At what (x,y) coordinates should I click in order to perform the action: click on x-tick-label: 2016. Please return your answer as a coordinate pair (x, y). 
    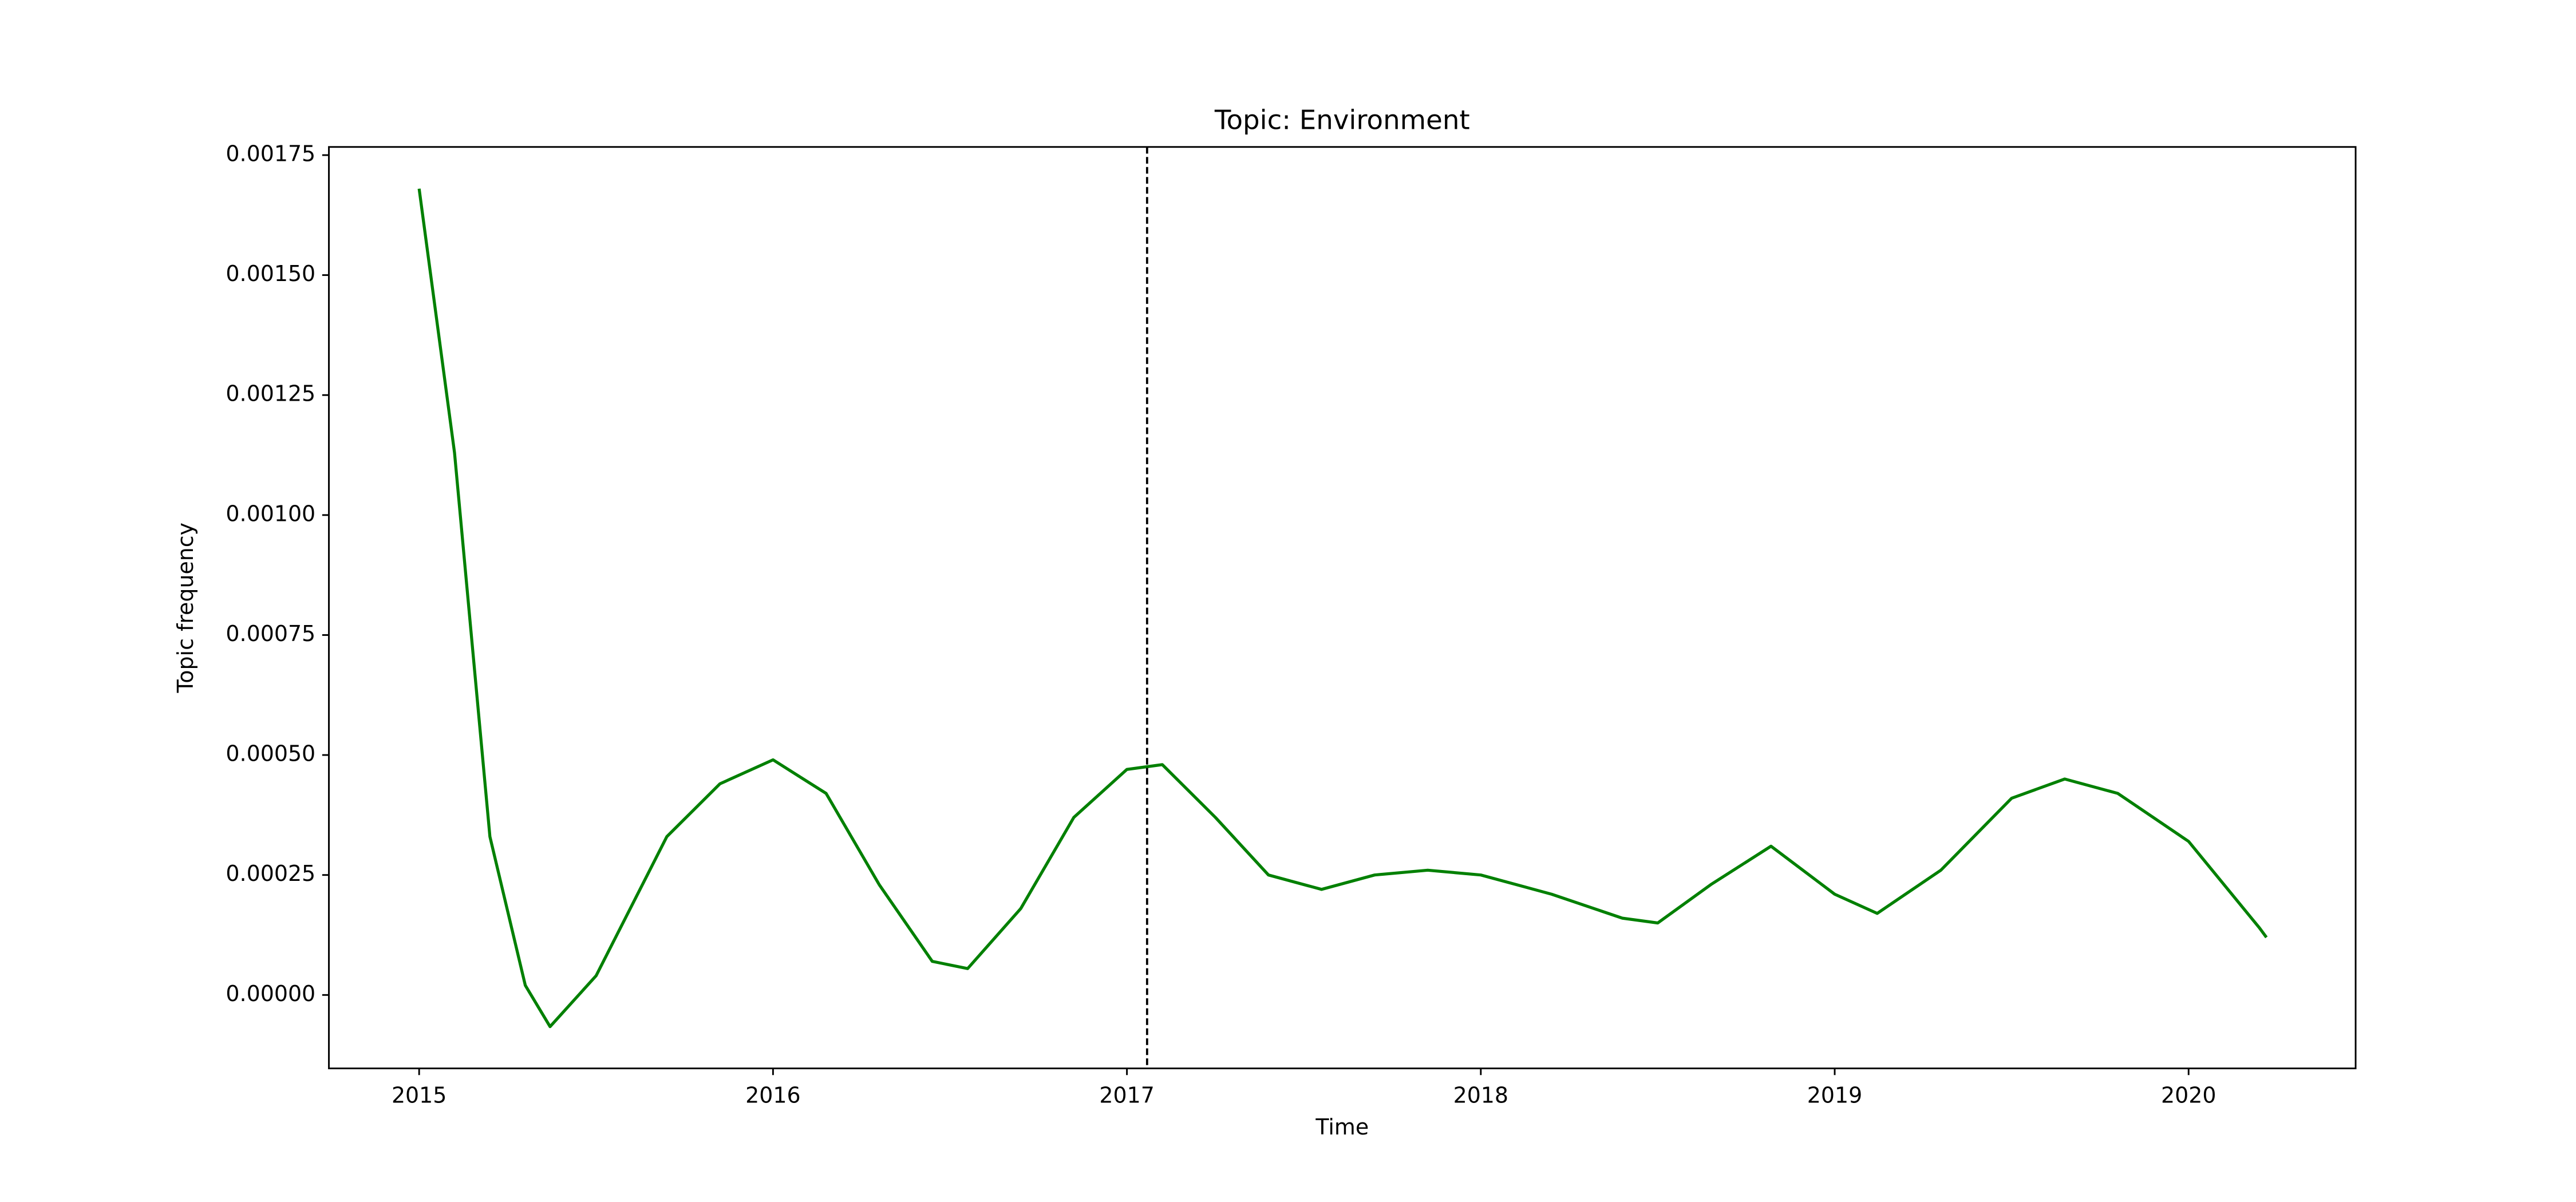
    Looking at the image, I should click on (772, 1096).